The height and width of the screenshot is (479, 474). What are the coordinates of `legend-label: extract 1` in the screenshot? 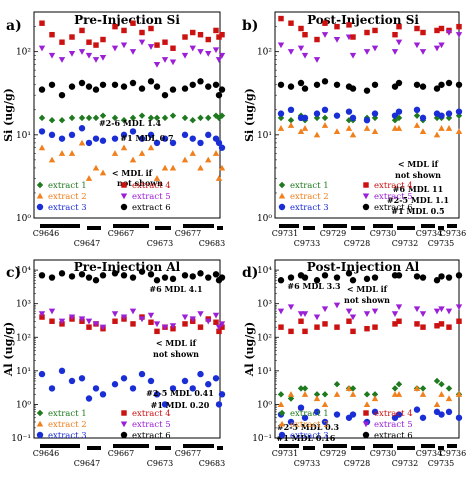 It's located at (67, 186).